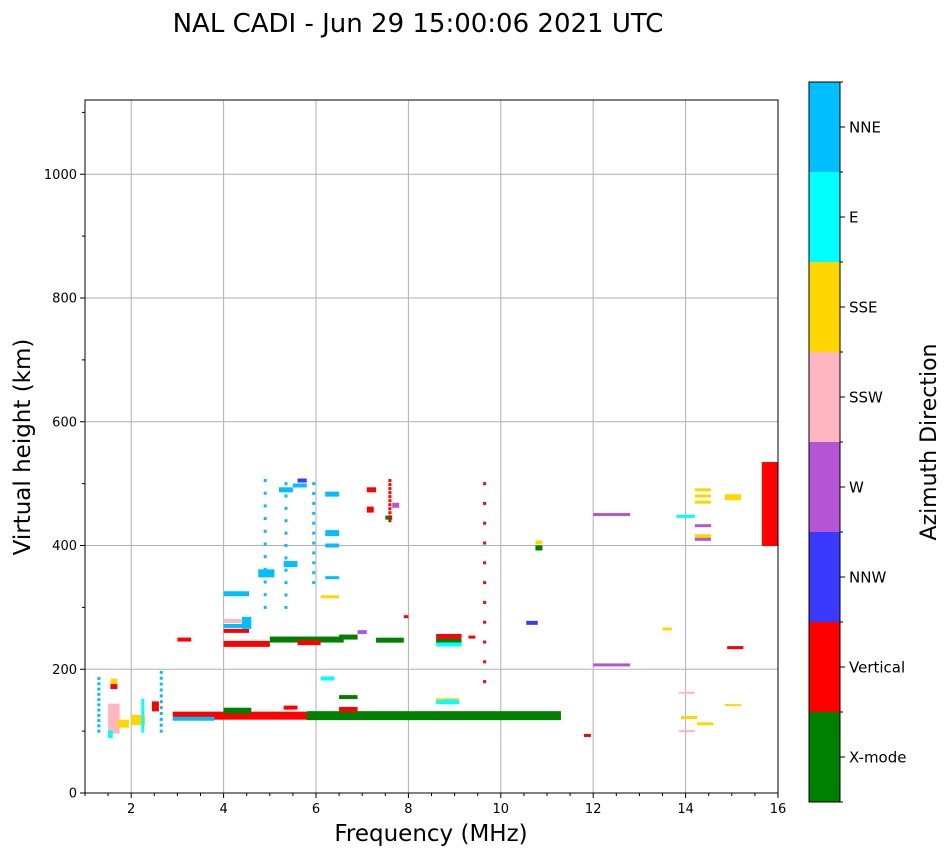 This screenshot has height=856, width=951. Describe the element at coordinates (877, 668) in the screenshot. I see `colorbar-label: Vertical` at that location.